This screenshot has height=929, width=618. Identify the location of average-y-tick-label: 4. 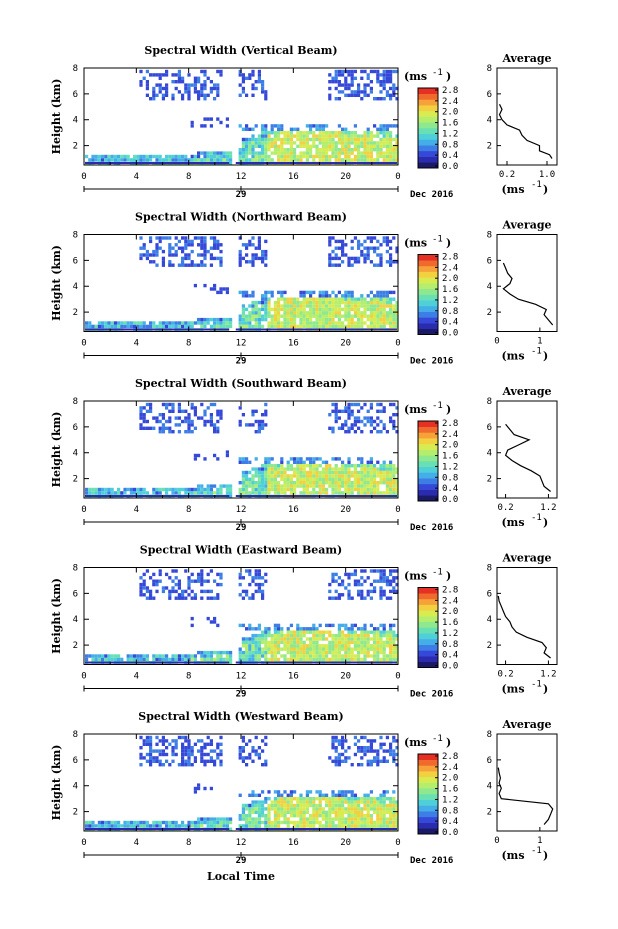
(489, 121).